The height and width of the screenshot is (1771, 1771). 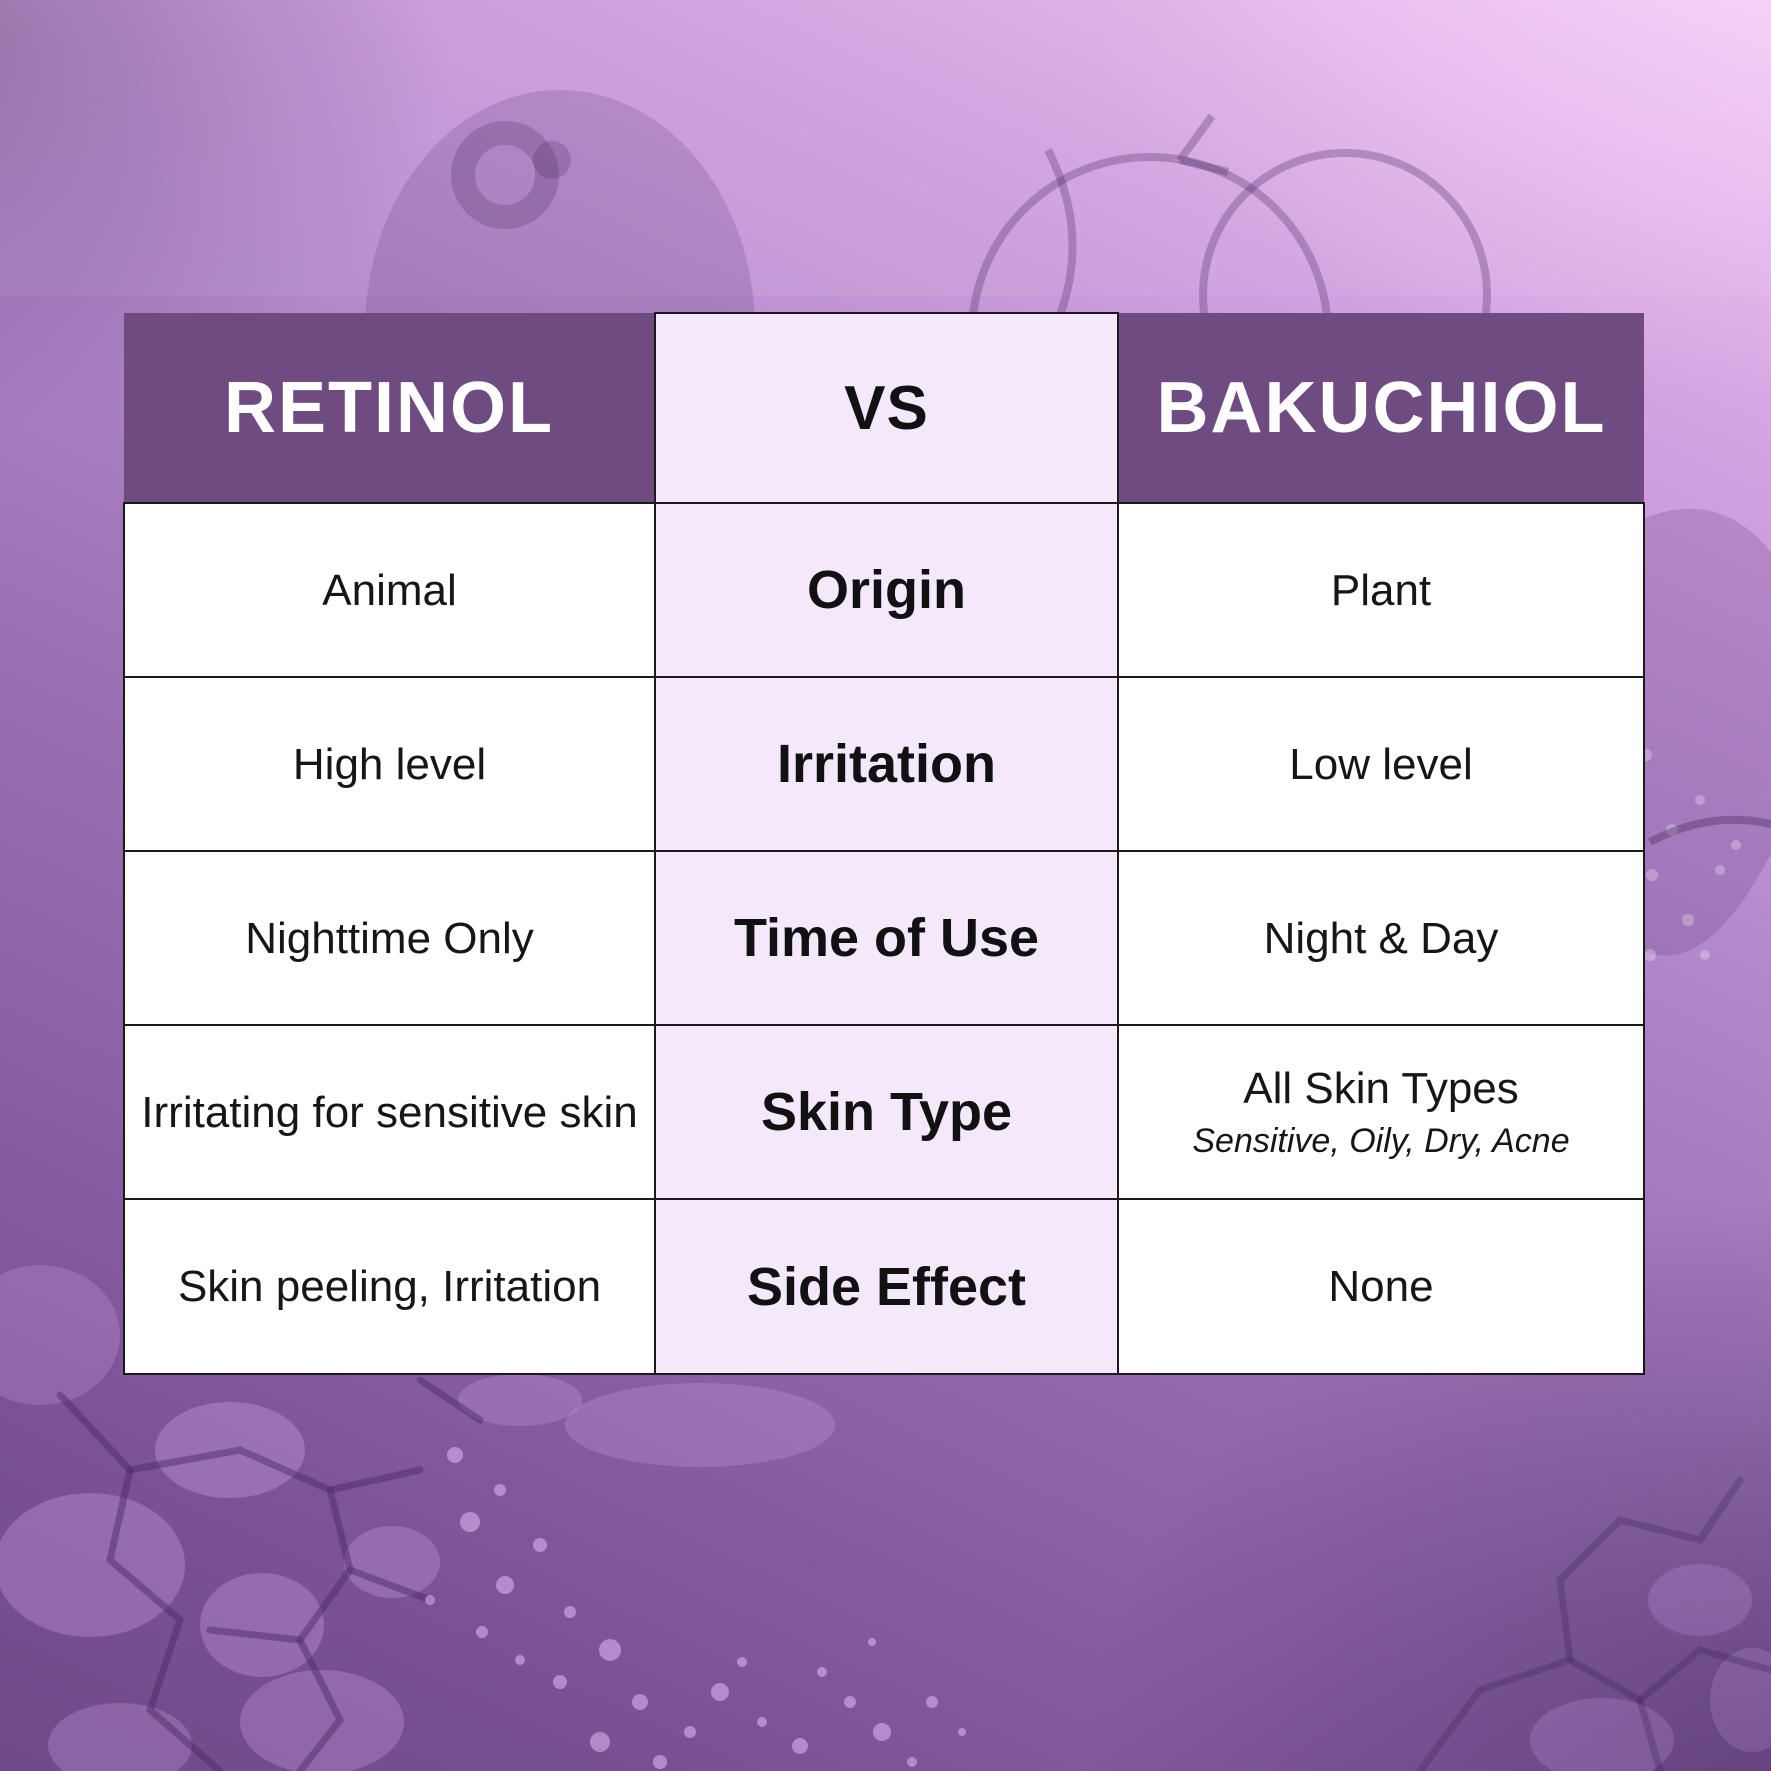 I want to click on table-header-row: RETINOL VS BAKUCHIOL, so click(x=884, y=408).